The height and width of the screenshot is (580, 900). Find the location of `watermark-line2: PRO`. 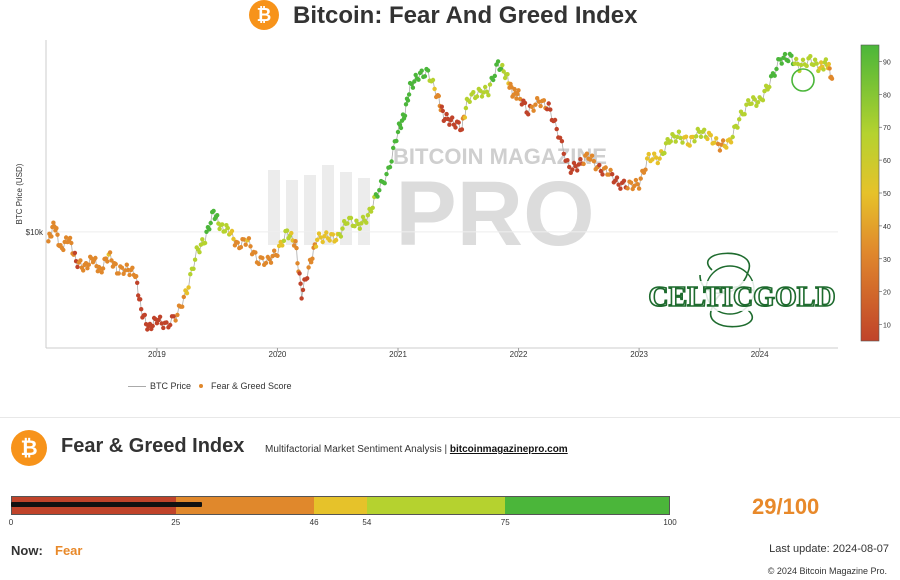

watermark-line2: PRO is located at coordinates (494, 214).